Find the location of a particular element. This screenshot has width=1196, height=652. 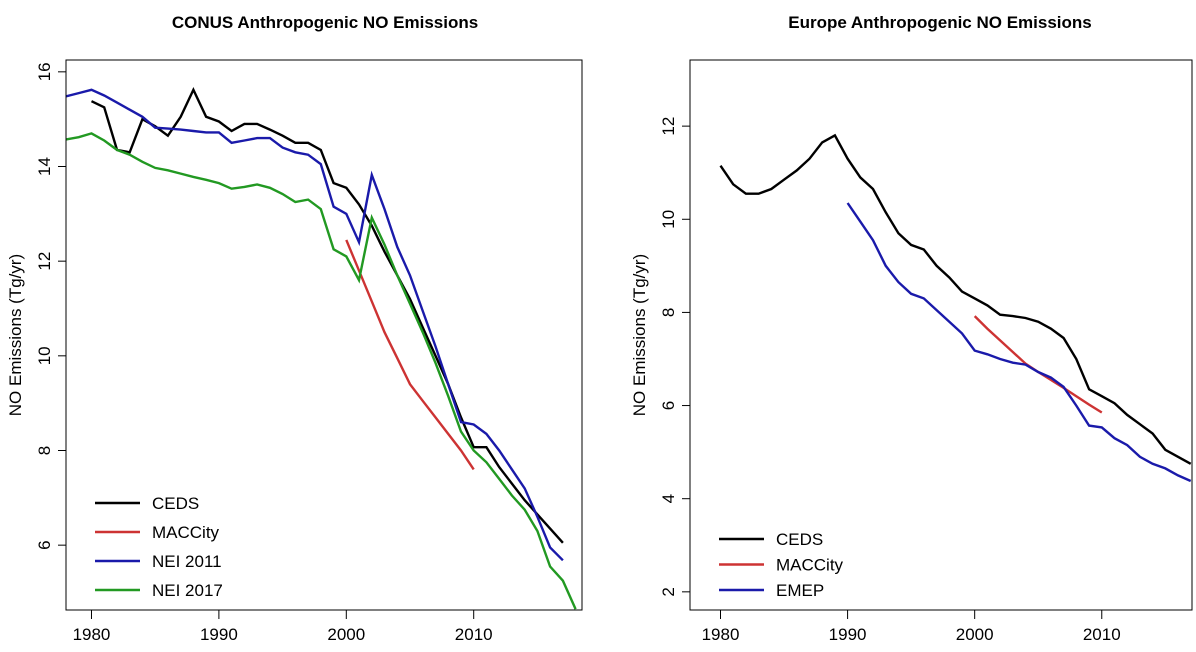

chart-title: CONUS Anthropogenic NO Emissions is located at coordinates (325, 22).